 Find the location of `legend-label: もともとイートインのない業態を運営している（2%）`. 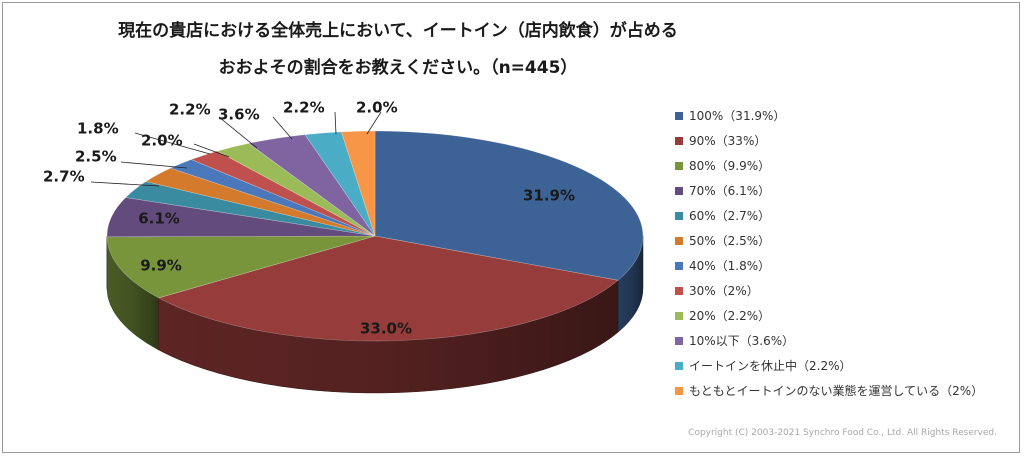

legend-label: もともとイートインのない業態を運営している（2%） is located at coordinates (836, 391).